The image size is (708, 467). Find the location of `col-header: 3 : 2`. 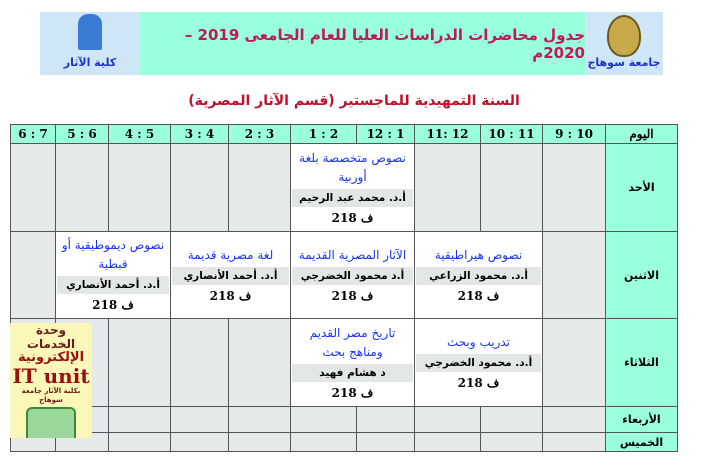

col-header: 3 : 2 is located at coordinates (259, 134).